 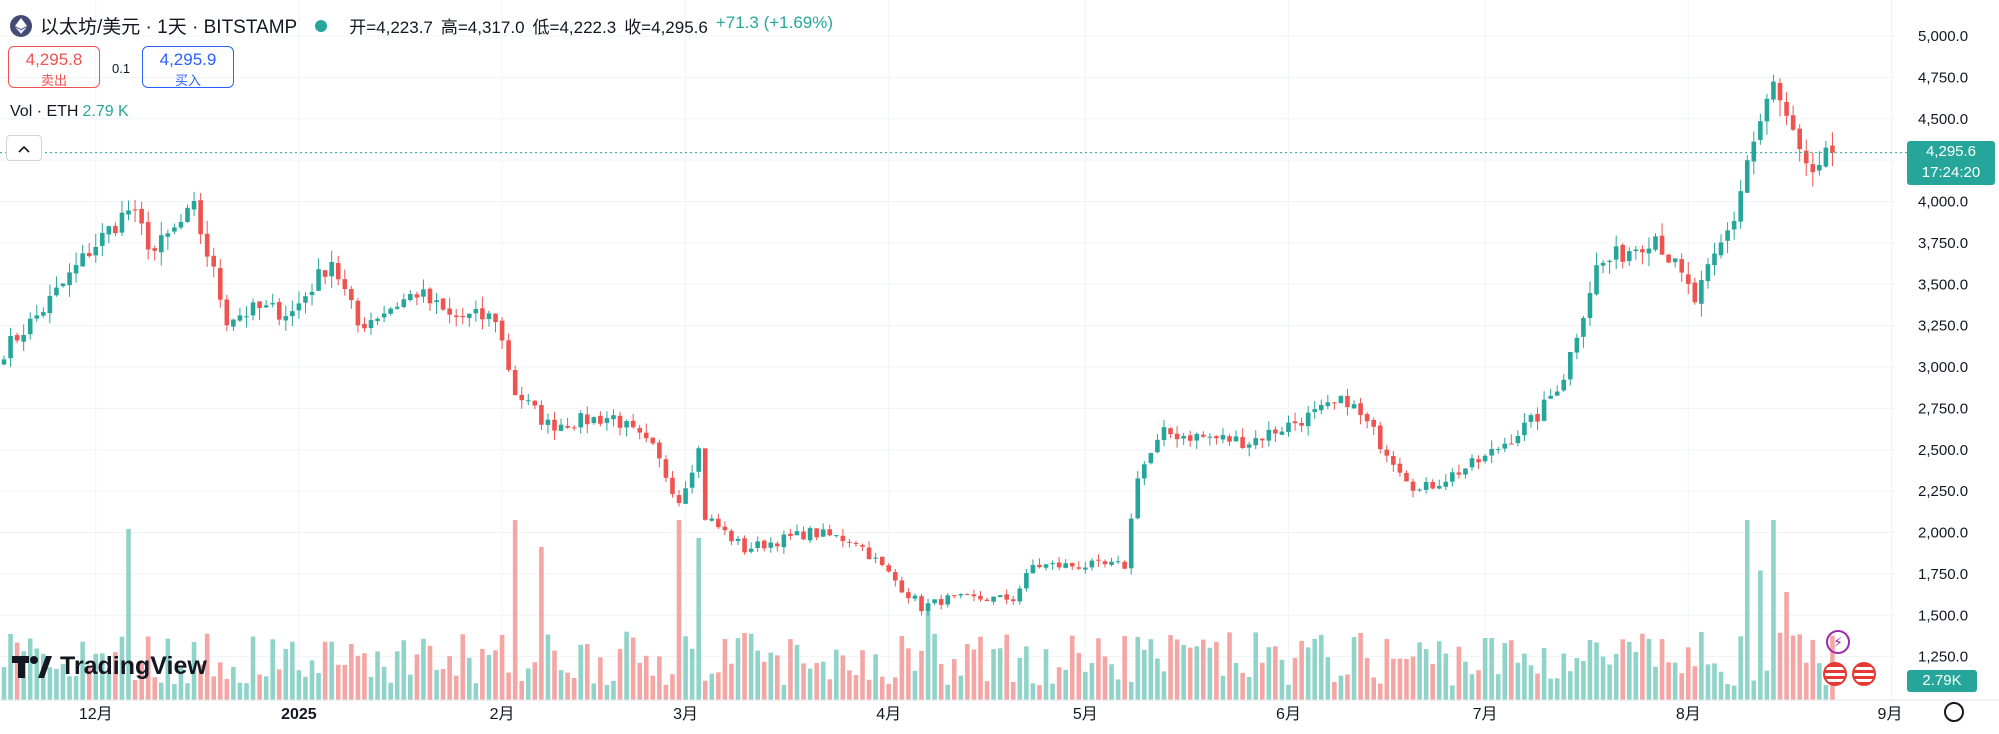 I want to click on last-volume-tag: 2.79K, so click(x=1942, y=681).